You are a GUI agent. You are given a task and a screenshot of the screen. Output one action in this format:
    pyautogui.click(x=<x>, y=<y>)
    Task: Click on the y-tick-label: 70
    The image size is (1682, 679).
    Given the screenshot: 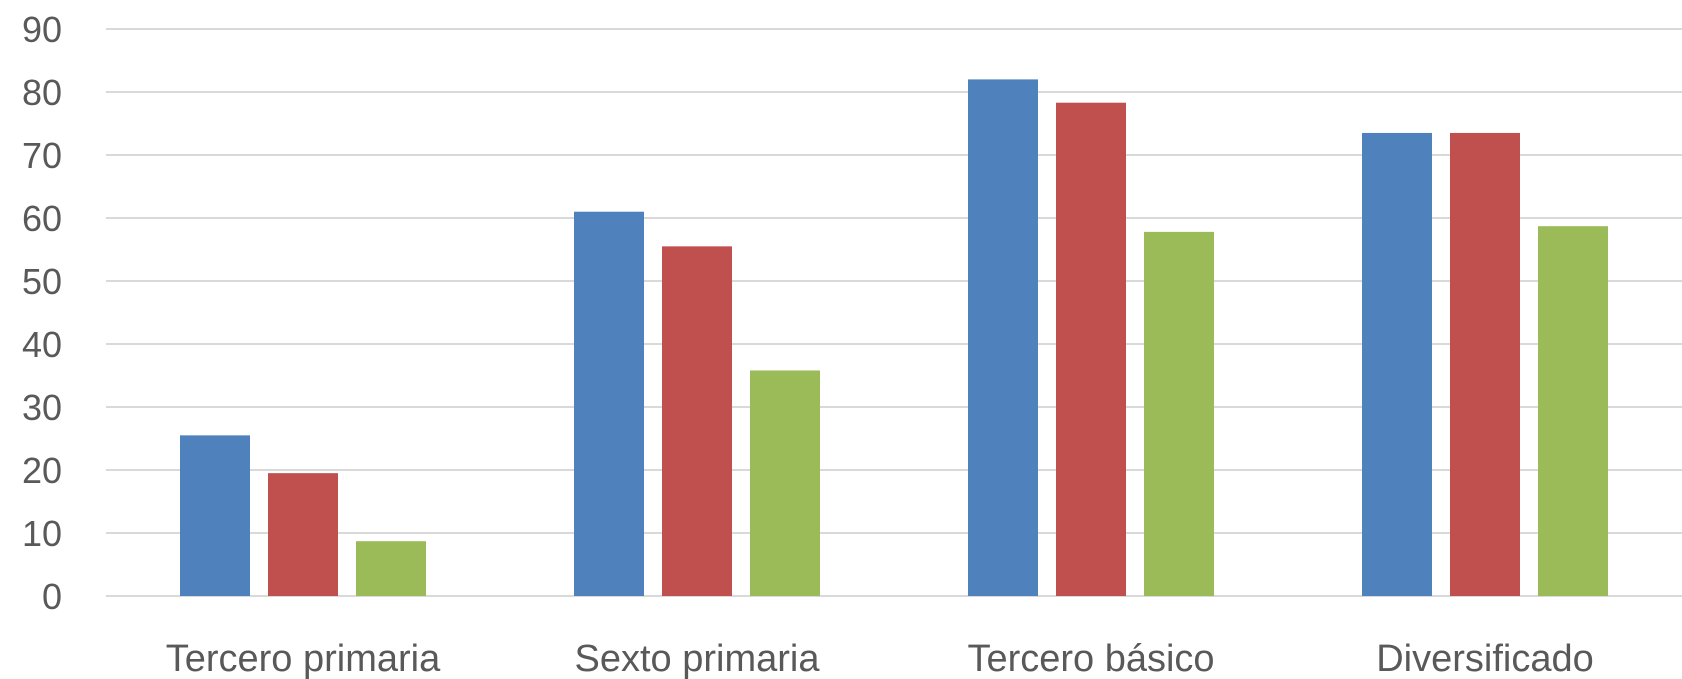 What is the action you would take?
    pyautogui.click(x=42, y=155)
    